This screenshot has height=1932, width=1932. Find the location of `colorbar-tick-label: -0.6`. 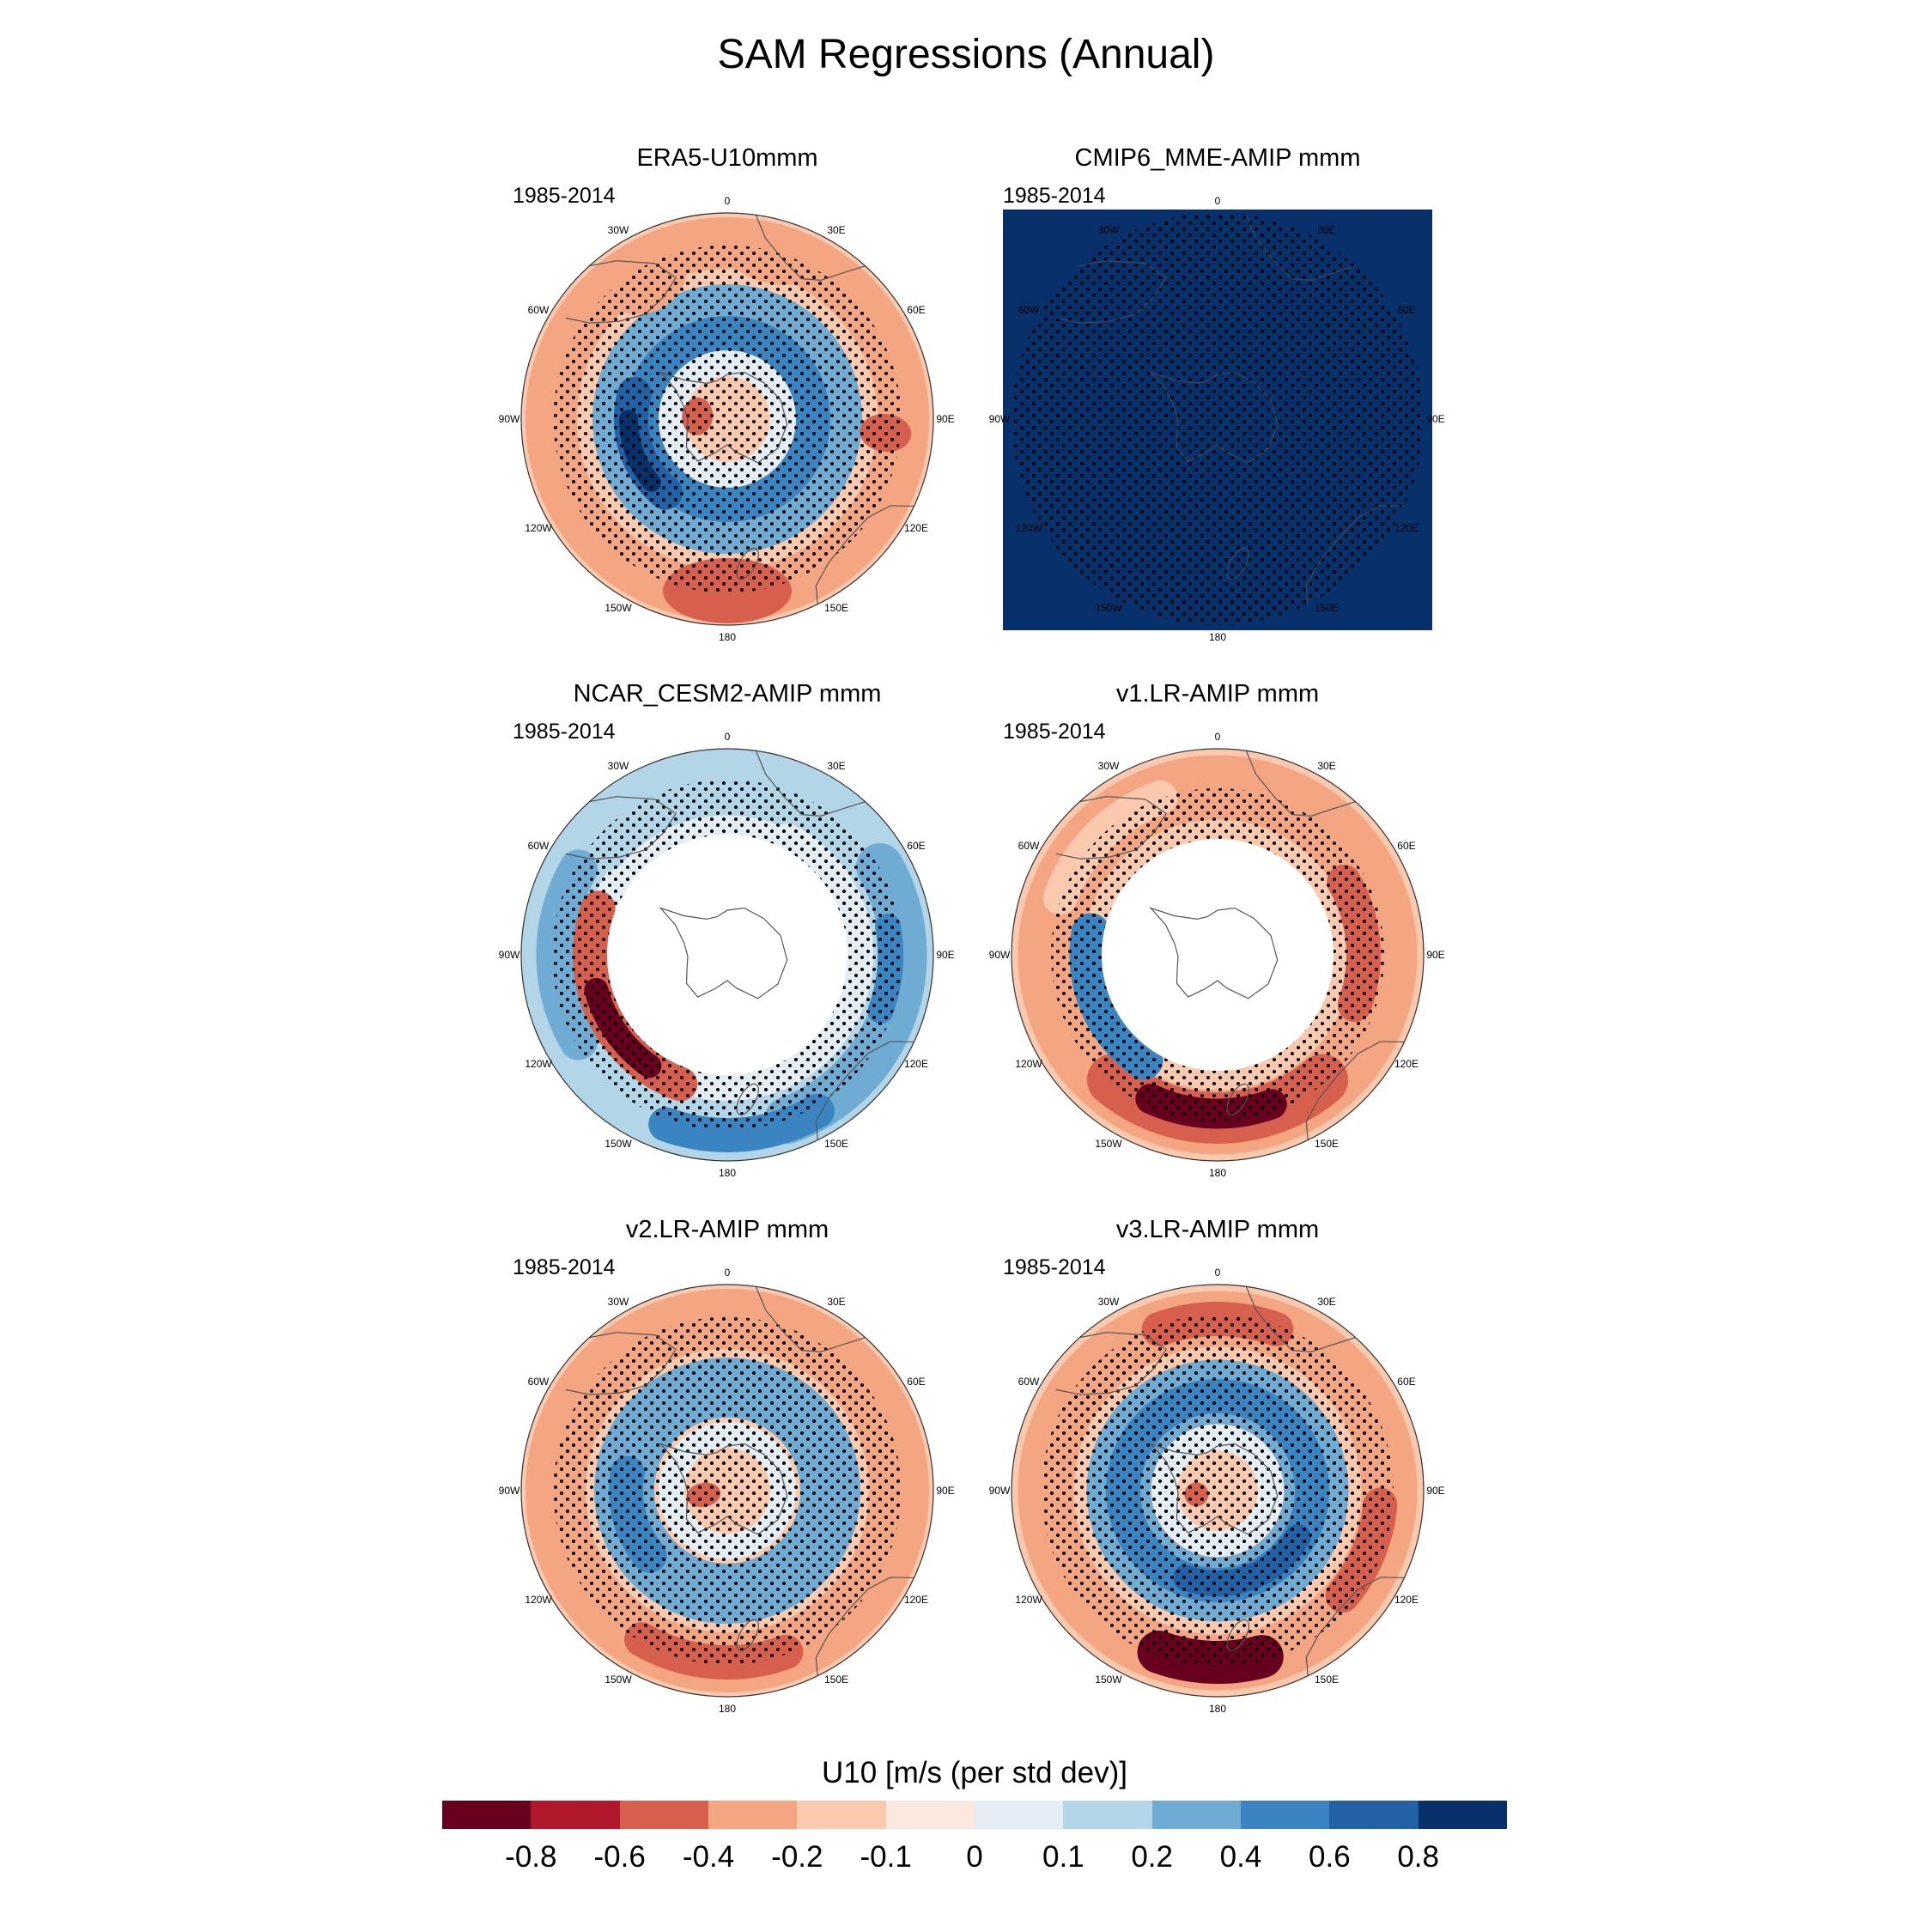

colorbar-tick-label: -0.6 is located at coordinates (619, 1857).